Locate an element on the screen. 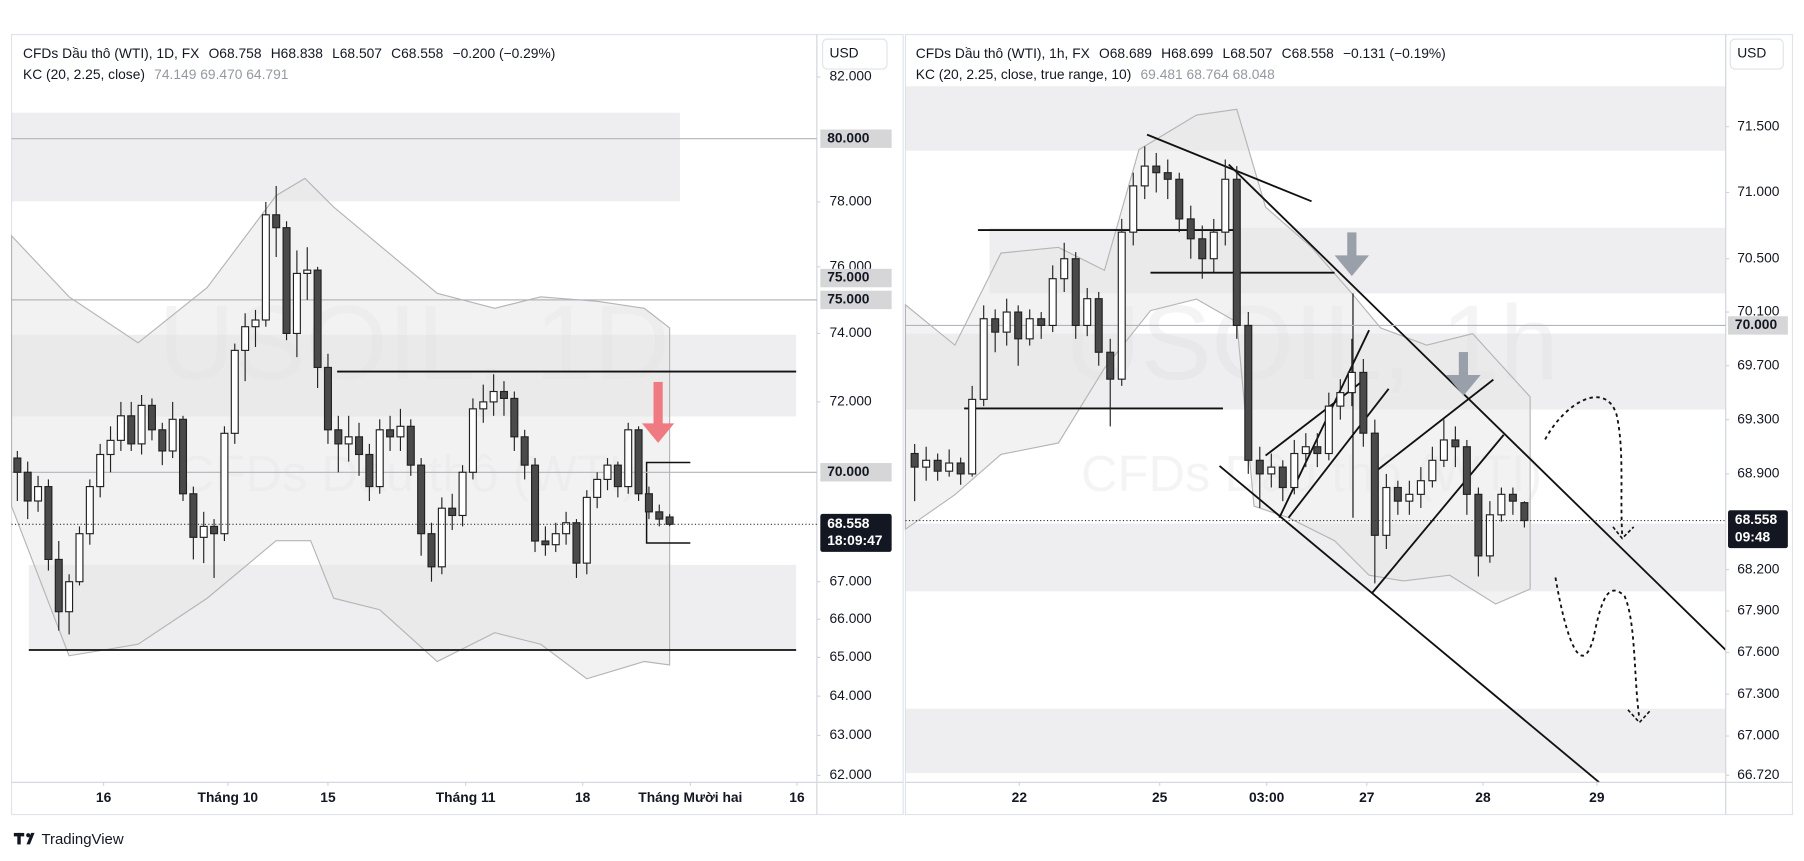 This screenshot has height=861, width=1804. drawing-line is located at coordinates (1438, 514).